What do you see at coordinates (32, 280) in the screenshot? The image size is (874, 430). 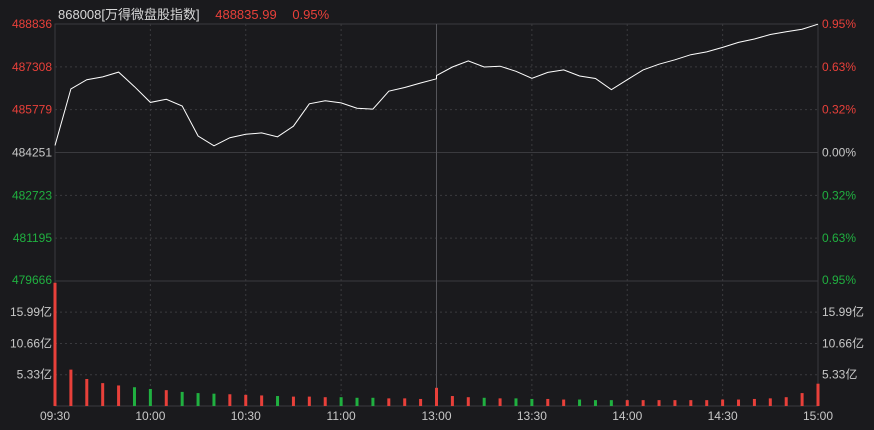 I see `price-tick-left: 479666` at bounding box center [32, 280].